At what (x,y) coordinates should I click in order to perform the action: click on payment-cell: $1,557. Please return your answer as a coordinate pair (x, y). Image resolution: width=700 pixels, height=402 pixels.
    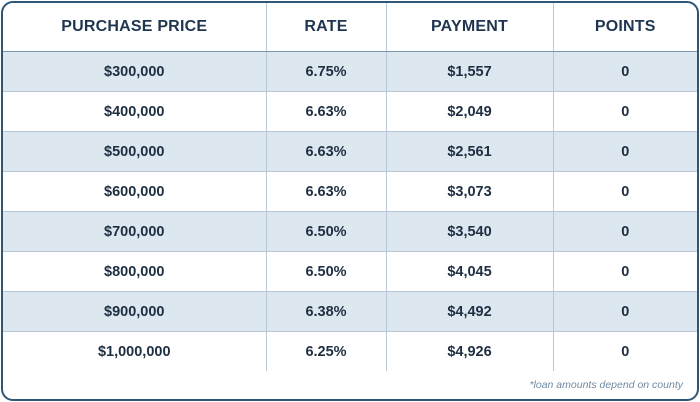
    Looking at the image, I should click on (469, 71).